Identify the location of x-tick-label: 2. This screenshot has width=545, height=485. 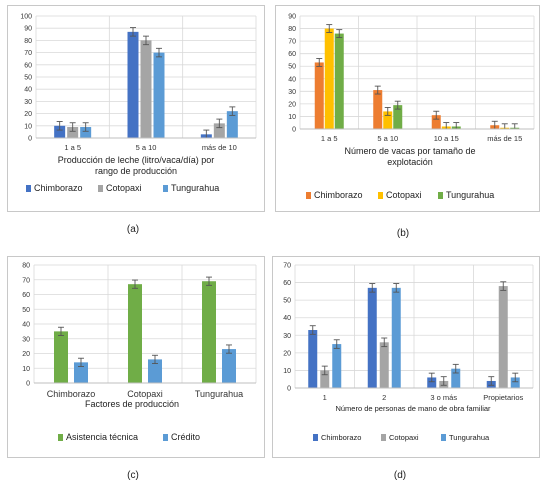
(384, 397).